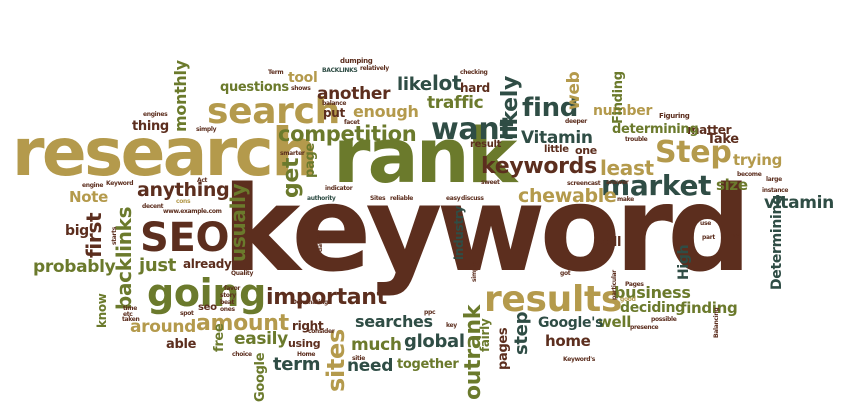 The height and width of the screenshot is (411, 845). I want to click on word-starts: starts, so click(114, 236).